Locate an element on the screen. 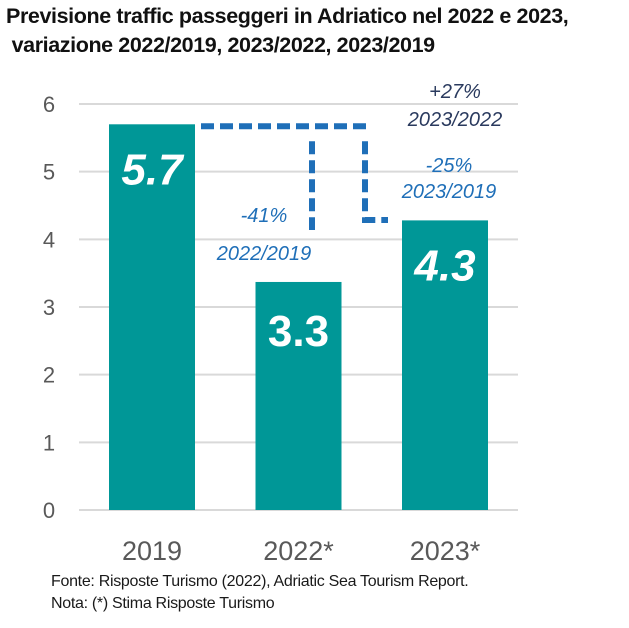 This screenshot has height=628, width=629. bar-value-label: 3.3 is located at coordinates (298, 331).